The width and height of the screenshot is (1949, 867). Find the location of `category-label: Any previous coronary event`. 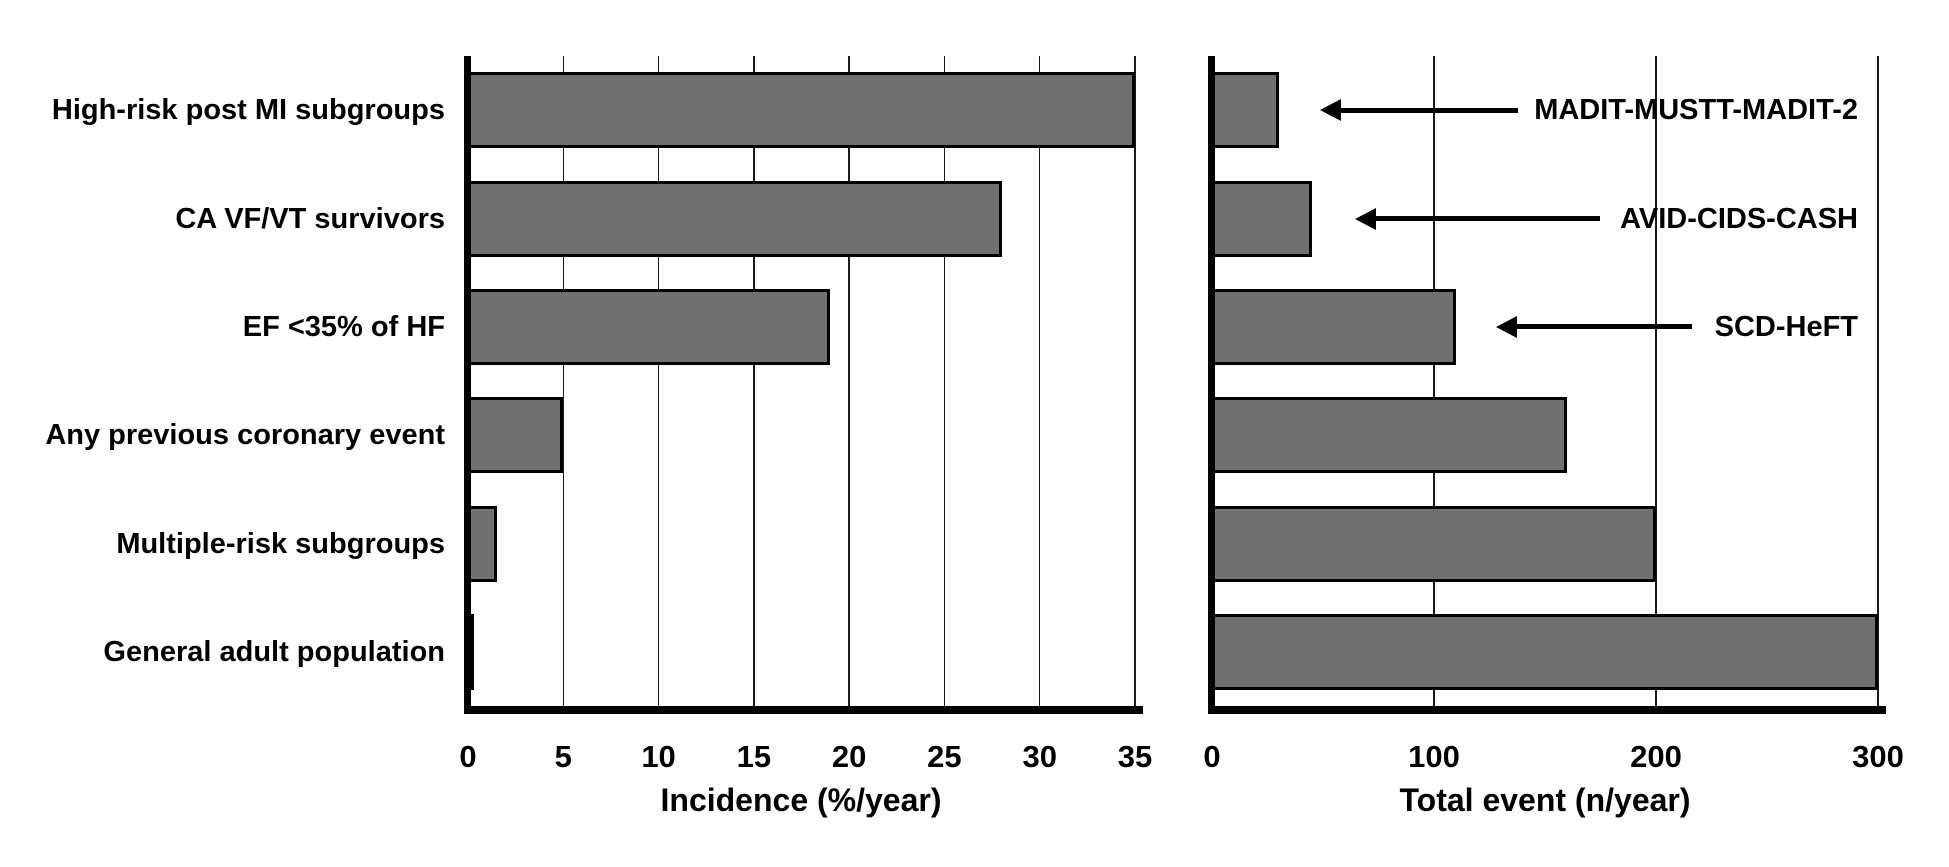

category-label: Any previous coronary event is located at coordinates (245, 435).